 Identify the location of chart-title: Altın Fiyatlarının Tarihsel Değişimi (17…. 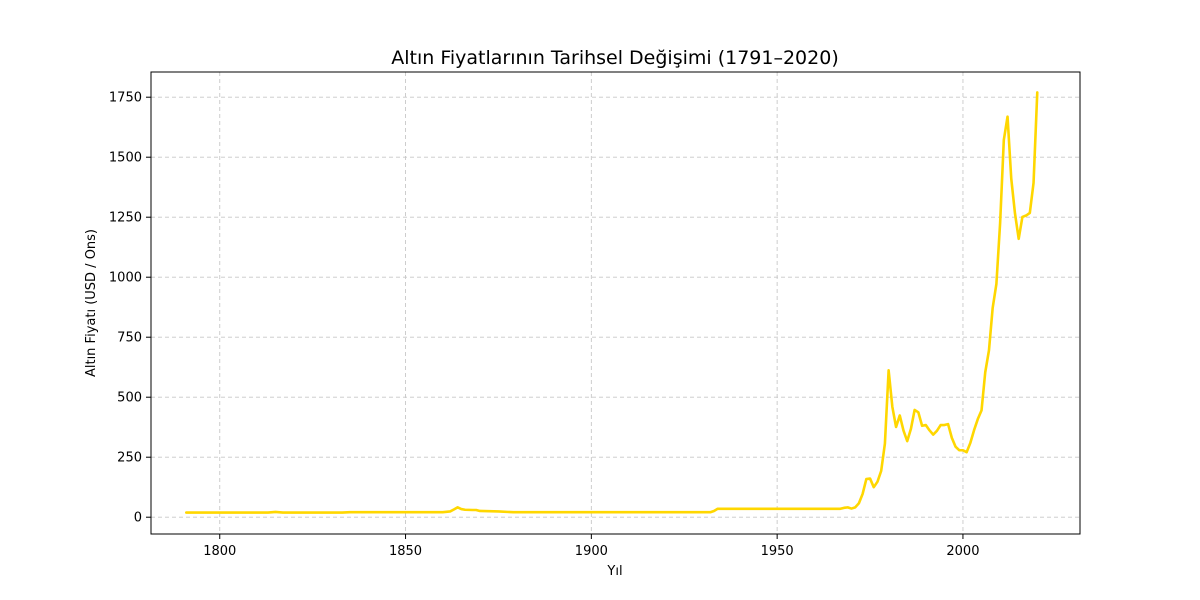
(615, 58).